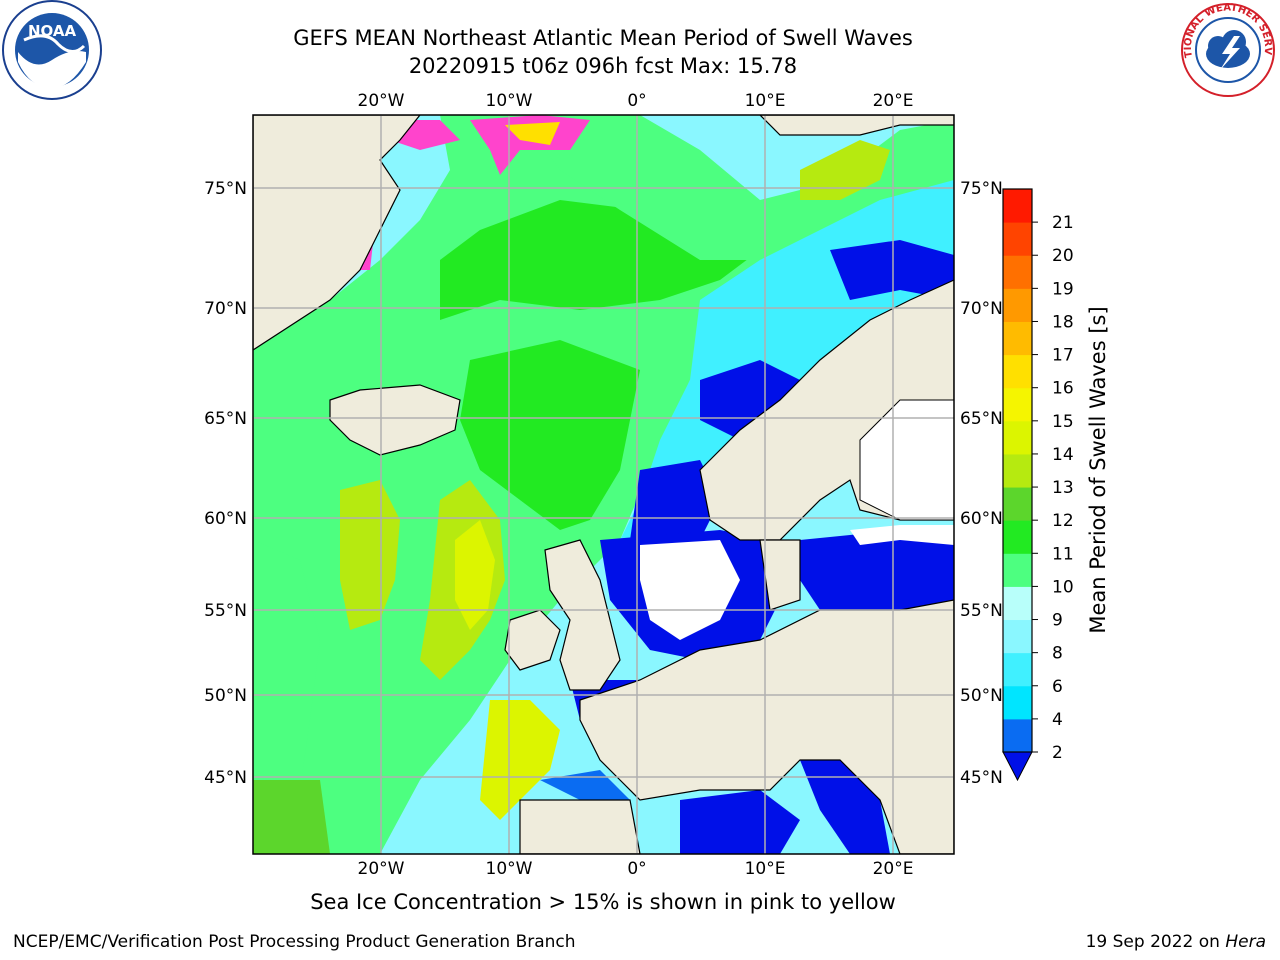 The height and width of the screenshot is (960, 1280). What do you see at coordinates (1057, 720) in the screenshot?
I see `colorbar-tick-label: 4` at bounding box center [1057, 720].